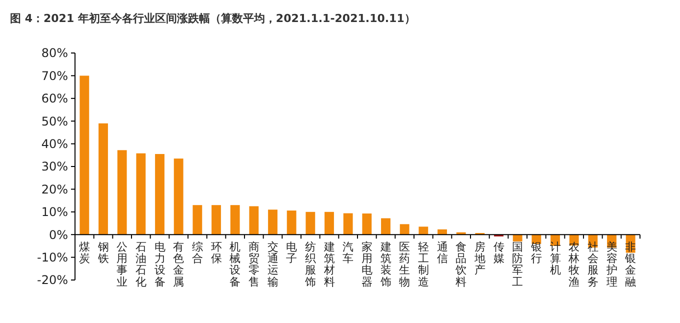 This screenshot has height=323, width=680. Describe the element at coordinates (328, 264) in the screenshot. I see `x-tick-label: 建筑材料` at that location.